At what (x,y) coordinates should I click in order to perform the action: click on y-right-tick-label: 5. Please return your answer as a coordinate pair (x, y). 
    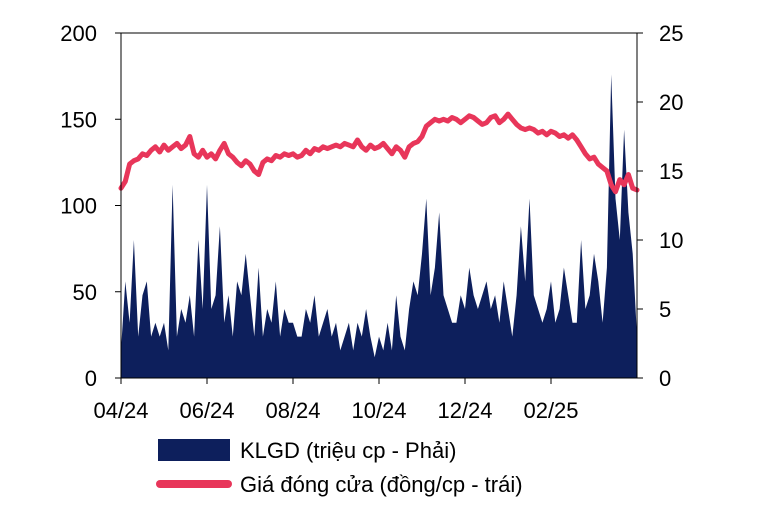
    Looking at the image, I should click on (665, 309).